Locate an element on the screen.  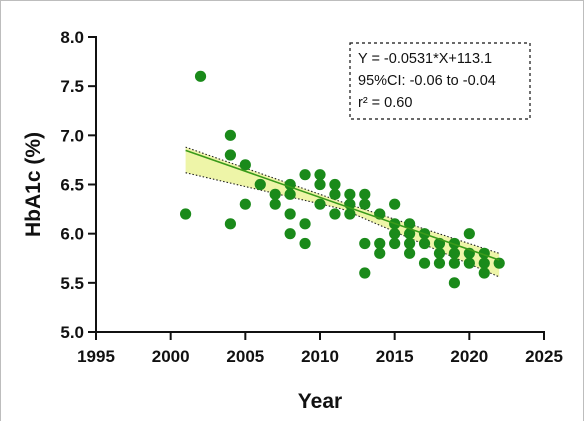
regression-line-layer is located at coordinates (342, 205).